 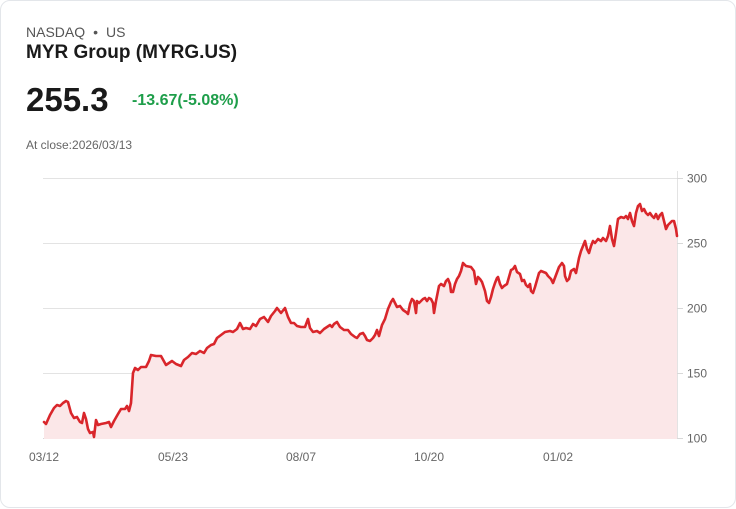 I want to click on stock-title: MYR Group (MYRG.US), so click(x=132, y=52).